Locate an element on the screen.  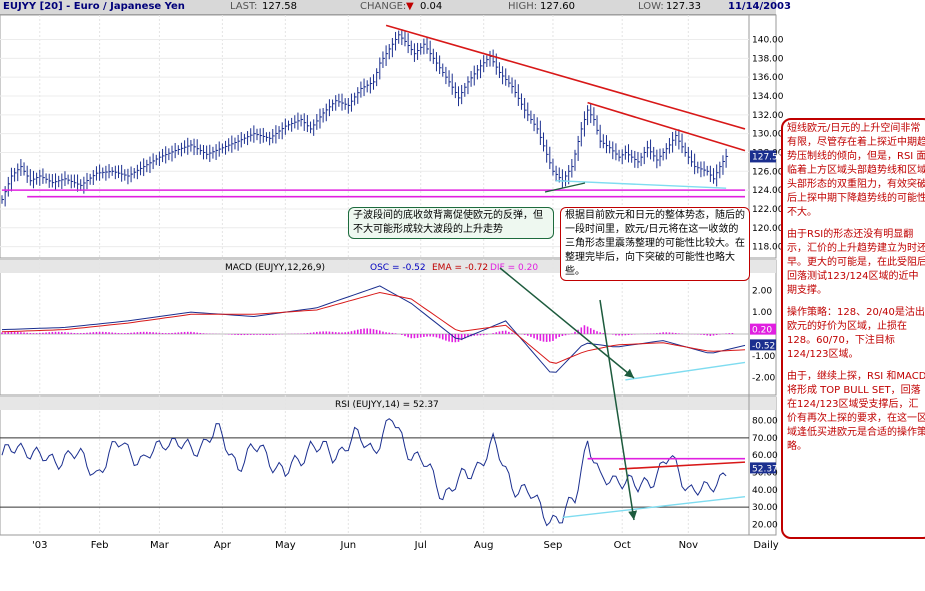
upper-trendline-long is located at coordinates (565, 77).